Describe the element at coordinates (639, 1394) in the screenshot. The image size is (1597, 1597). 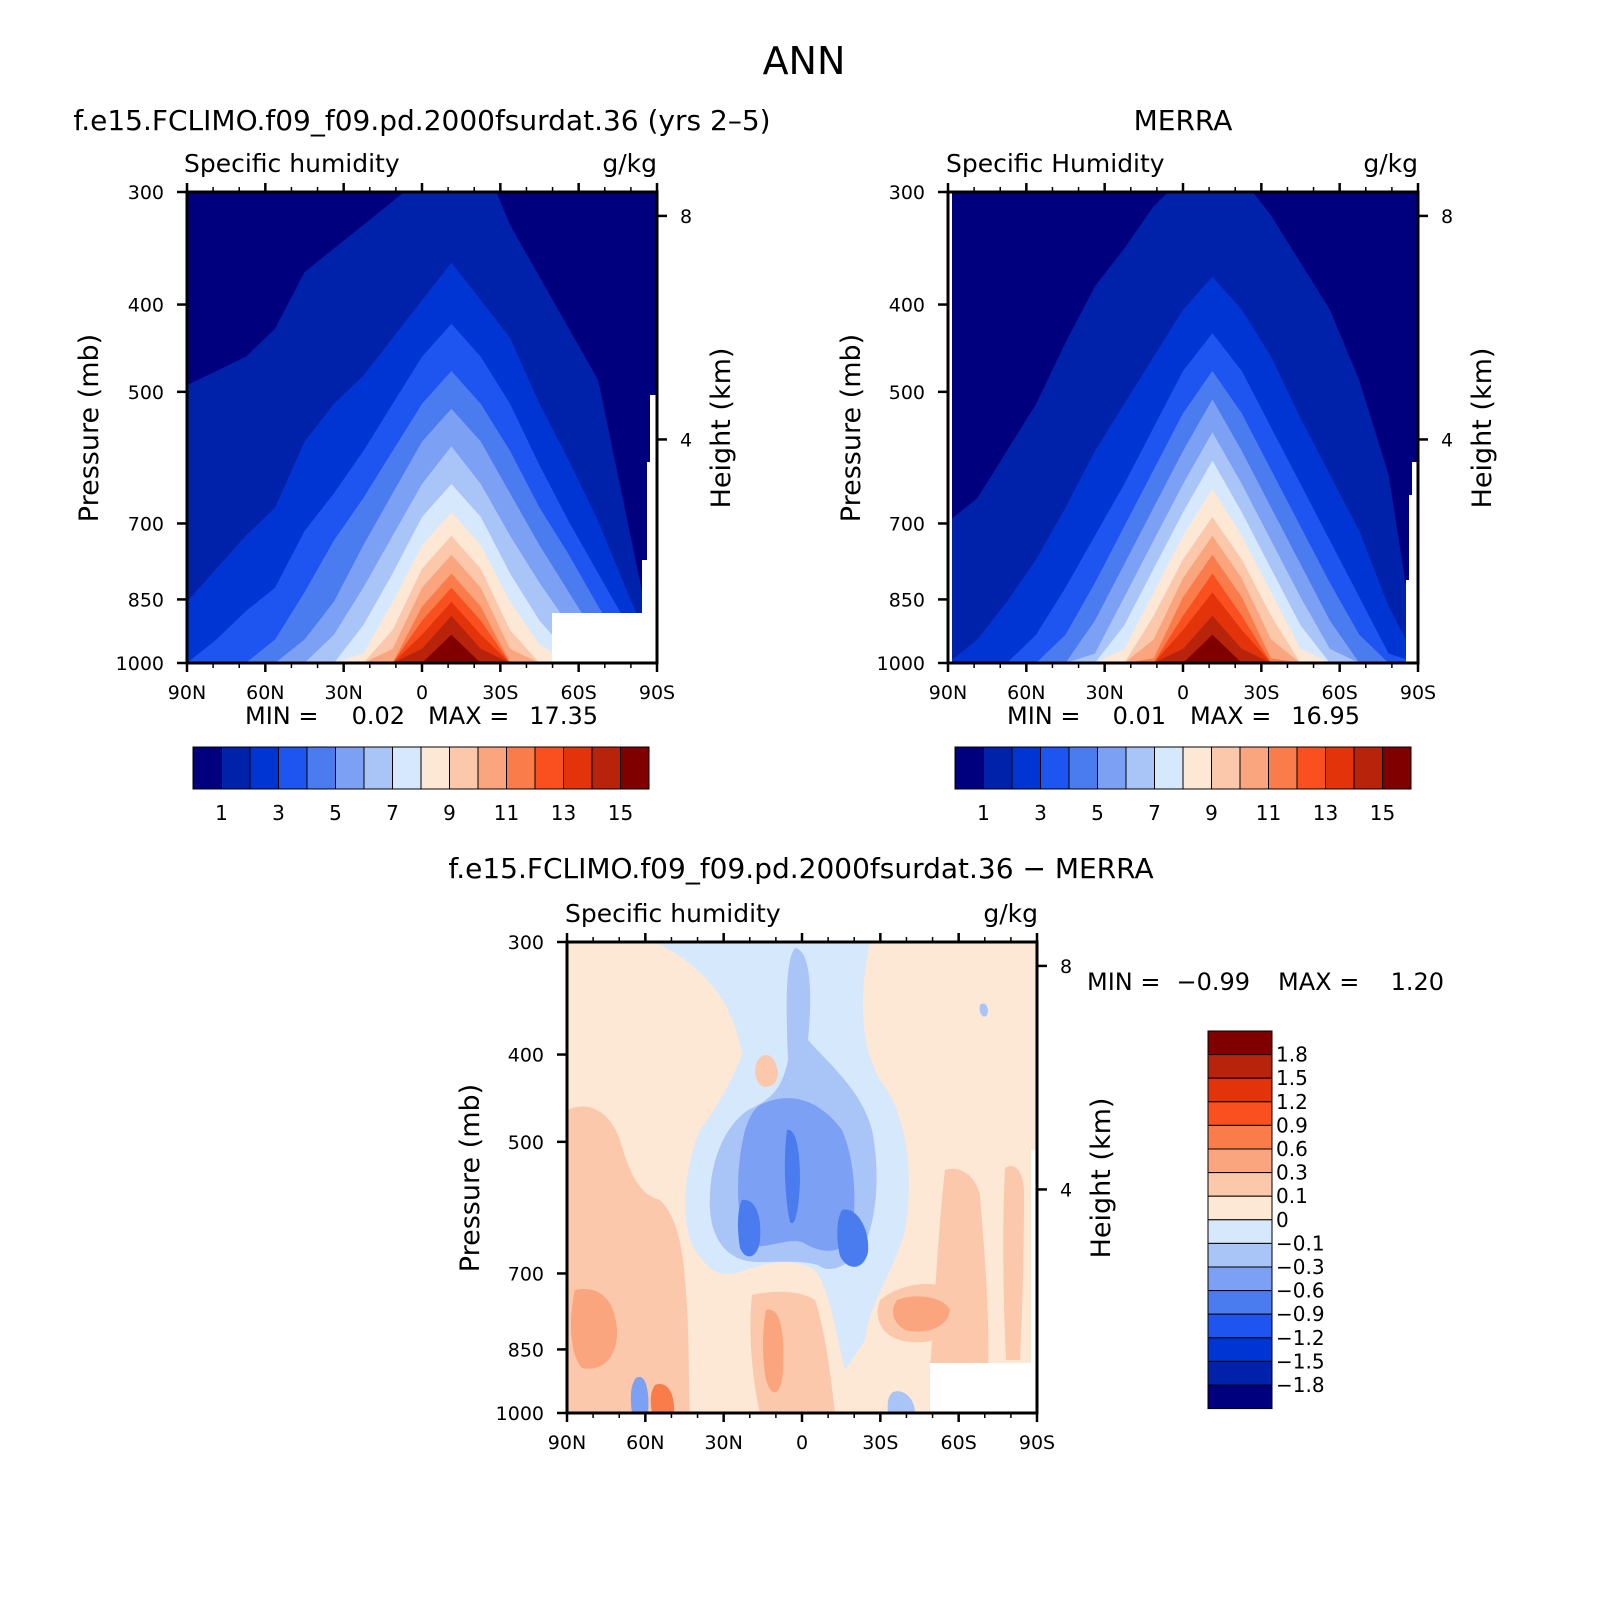
I see `diff-region-neg-surface` at that location.